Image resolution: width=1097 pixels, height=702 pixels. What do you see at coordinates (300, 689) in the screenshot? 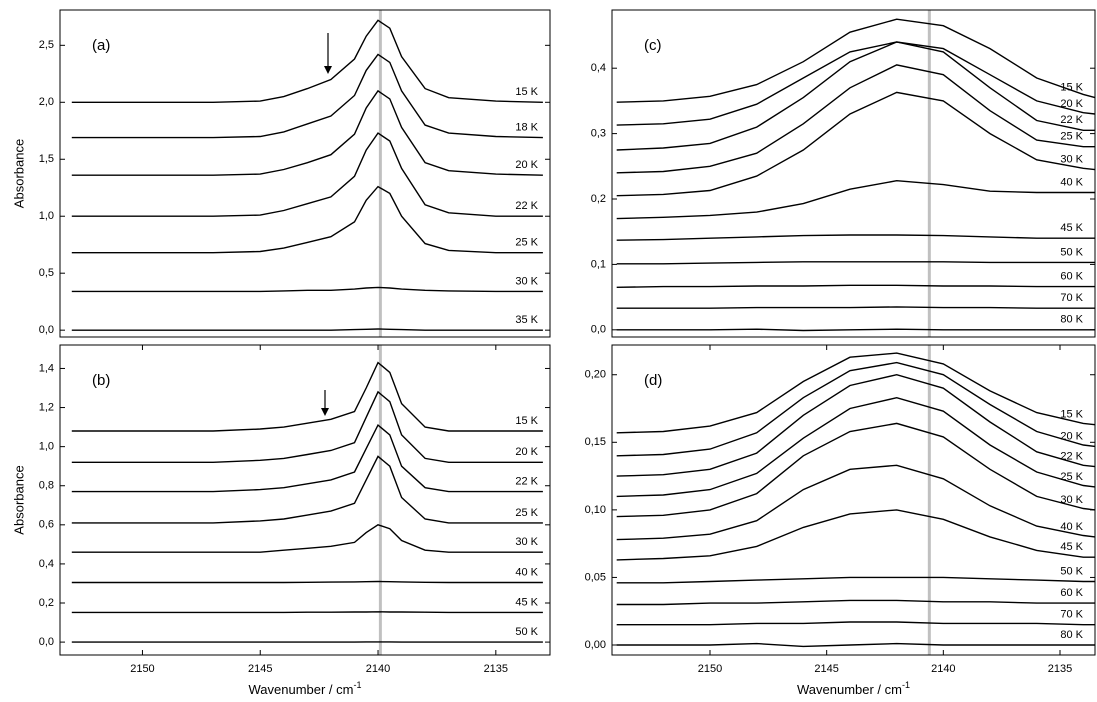
I see `x-axis-label-text: Wavenumber / cm` at bounding box center [300, 689].